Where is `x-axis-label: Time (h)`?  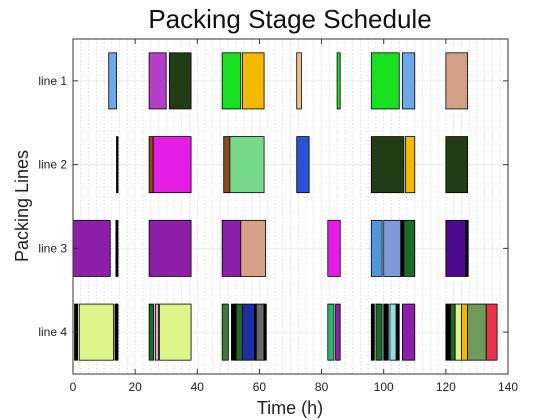 x-axis-label: Time (h) is located at coordinates (290, 408).